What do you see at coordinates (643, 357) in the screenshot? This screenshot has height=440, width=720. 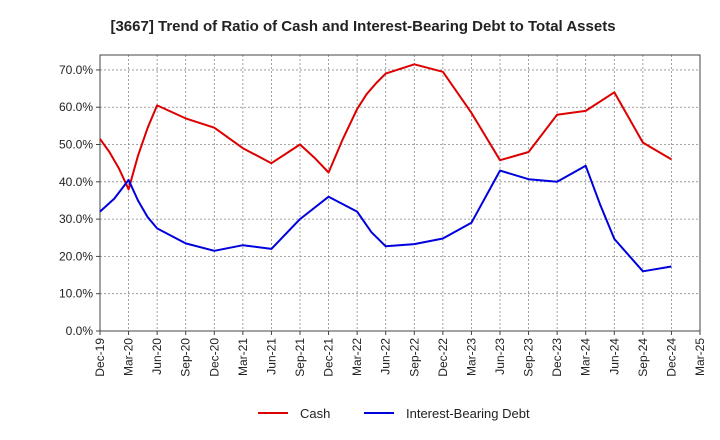 I see `x-tick-label: Sep-24` at bounding box center [643, 357].